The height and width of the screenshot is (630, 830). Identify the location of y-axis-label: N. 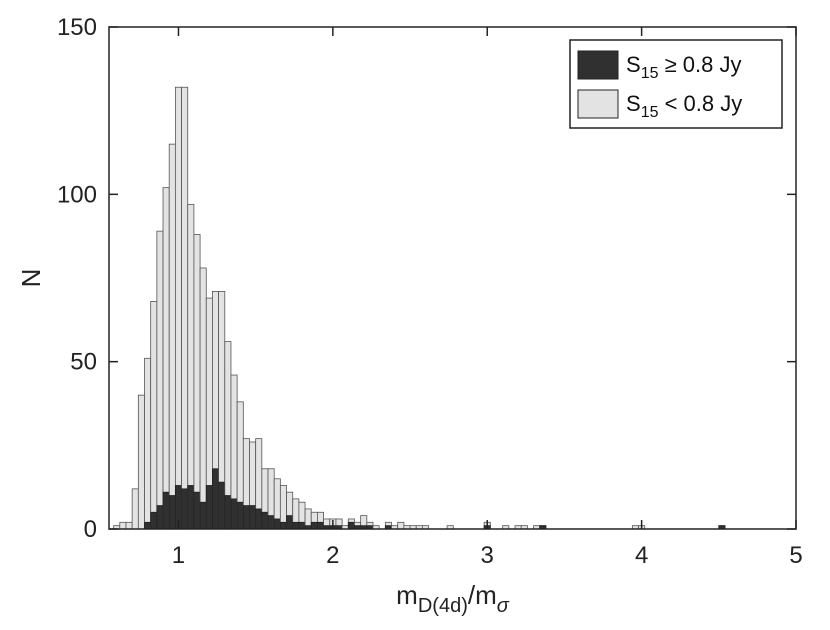
(31, 278).